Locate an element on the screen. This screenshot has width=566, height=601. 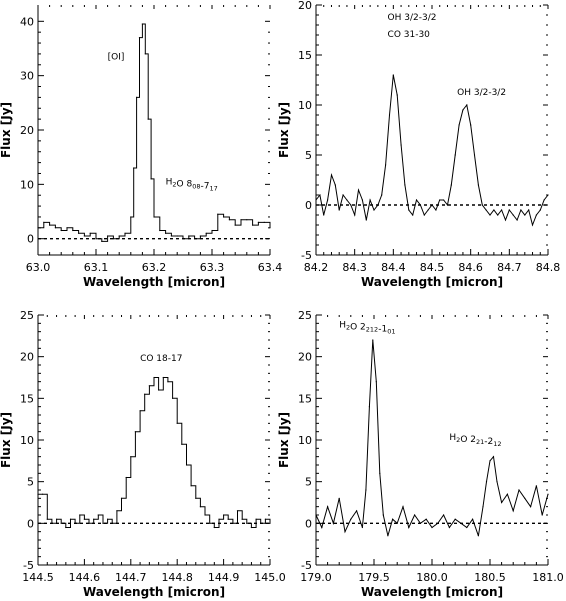
line-label: H2O 808-717 is located at coordinates (192, 184).